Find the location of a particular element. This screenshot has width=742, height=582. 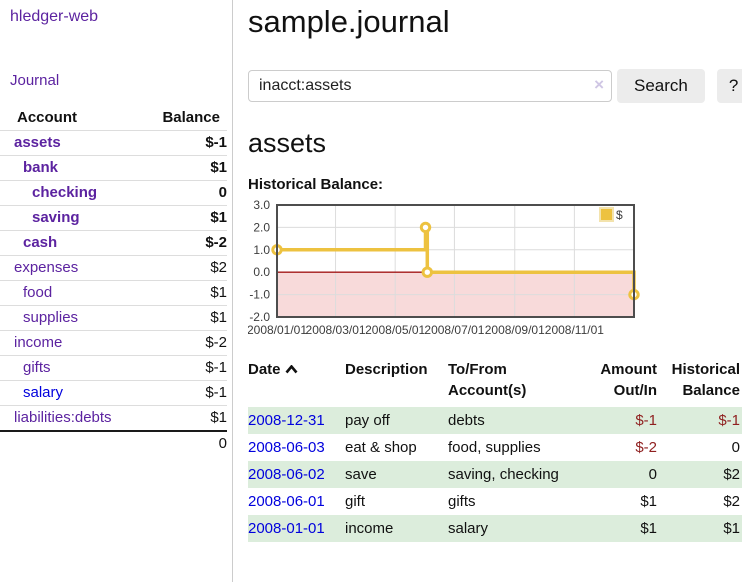

transaction-balance: $1 is located at coordinates (731, 528).